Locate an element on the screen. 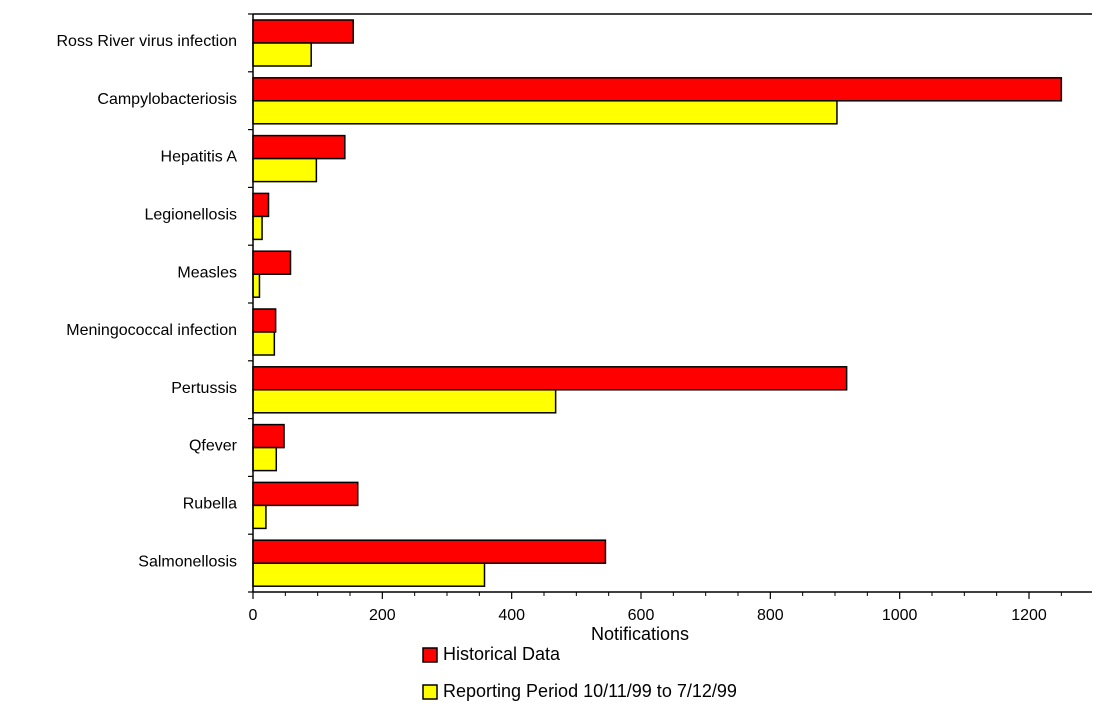 This screenshot has width=1094, height=708. category-label: Qfever is located at coordinates (213, 446).